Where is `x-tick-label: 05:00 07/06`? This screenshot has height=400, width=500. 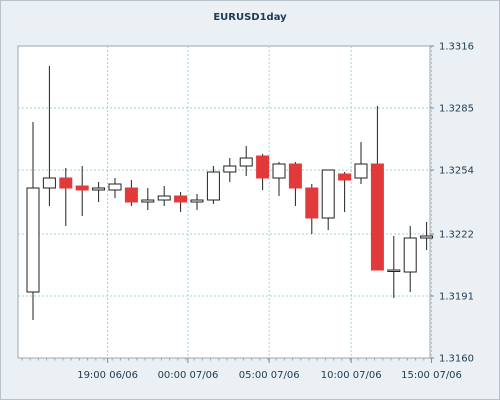 x-tick-label: 05:00 07/06 is located at coordinates (269, 375).